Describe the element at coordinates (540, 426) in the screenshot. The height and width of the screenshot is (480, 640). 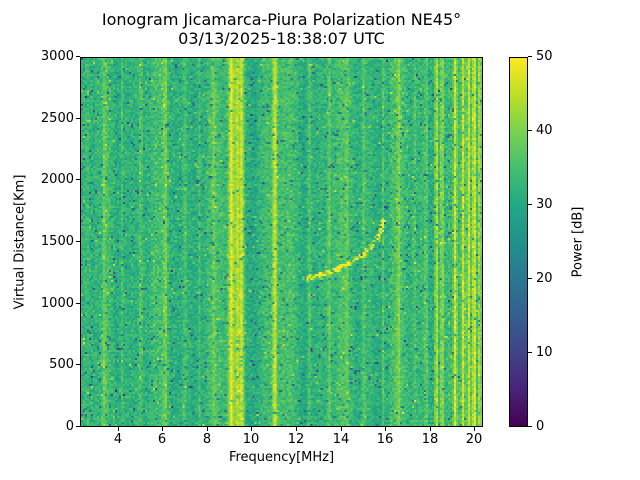
I see `colorbar-tick-label: 0` at that location.